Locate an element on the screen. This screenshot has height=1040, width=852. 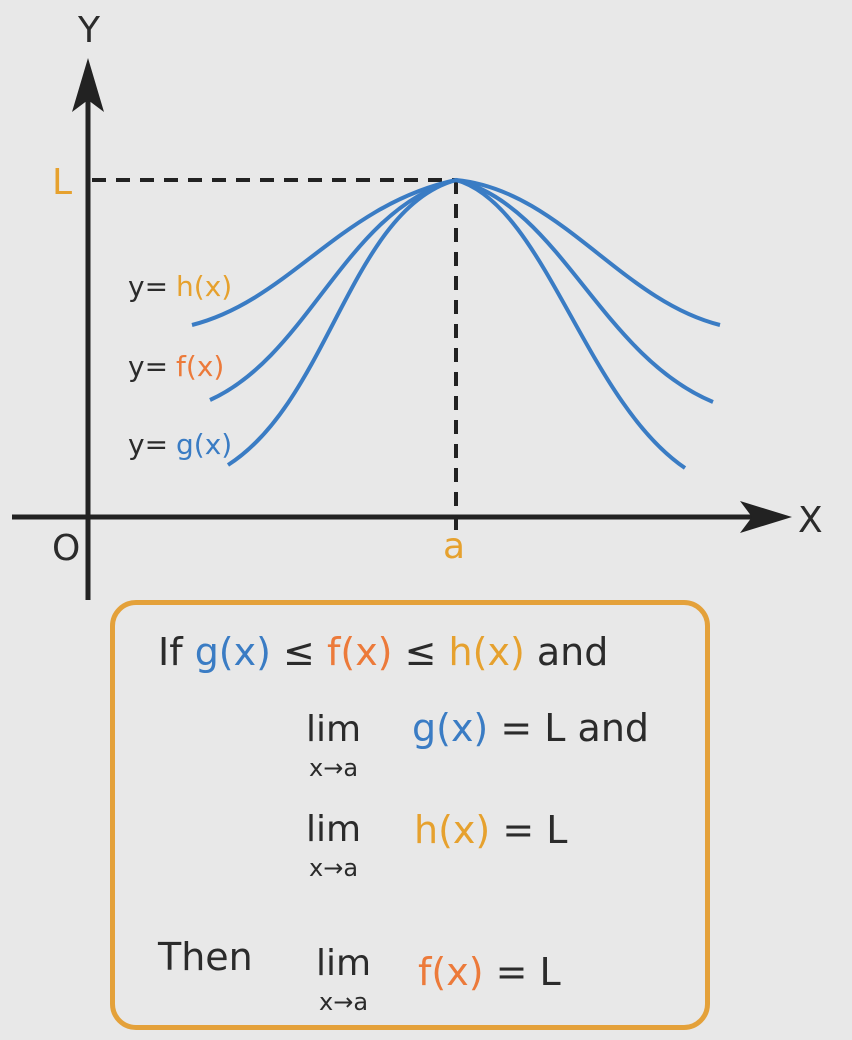
label-f: y= f(x) is located at coordinates (176, 366).